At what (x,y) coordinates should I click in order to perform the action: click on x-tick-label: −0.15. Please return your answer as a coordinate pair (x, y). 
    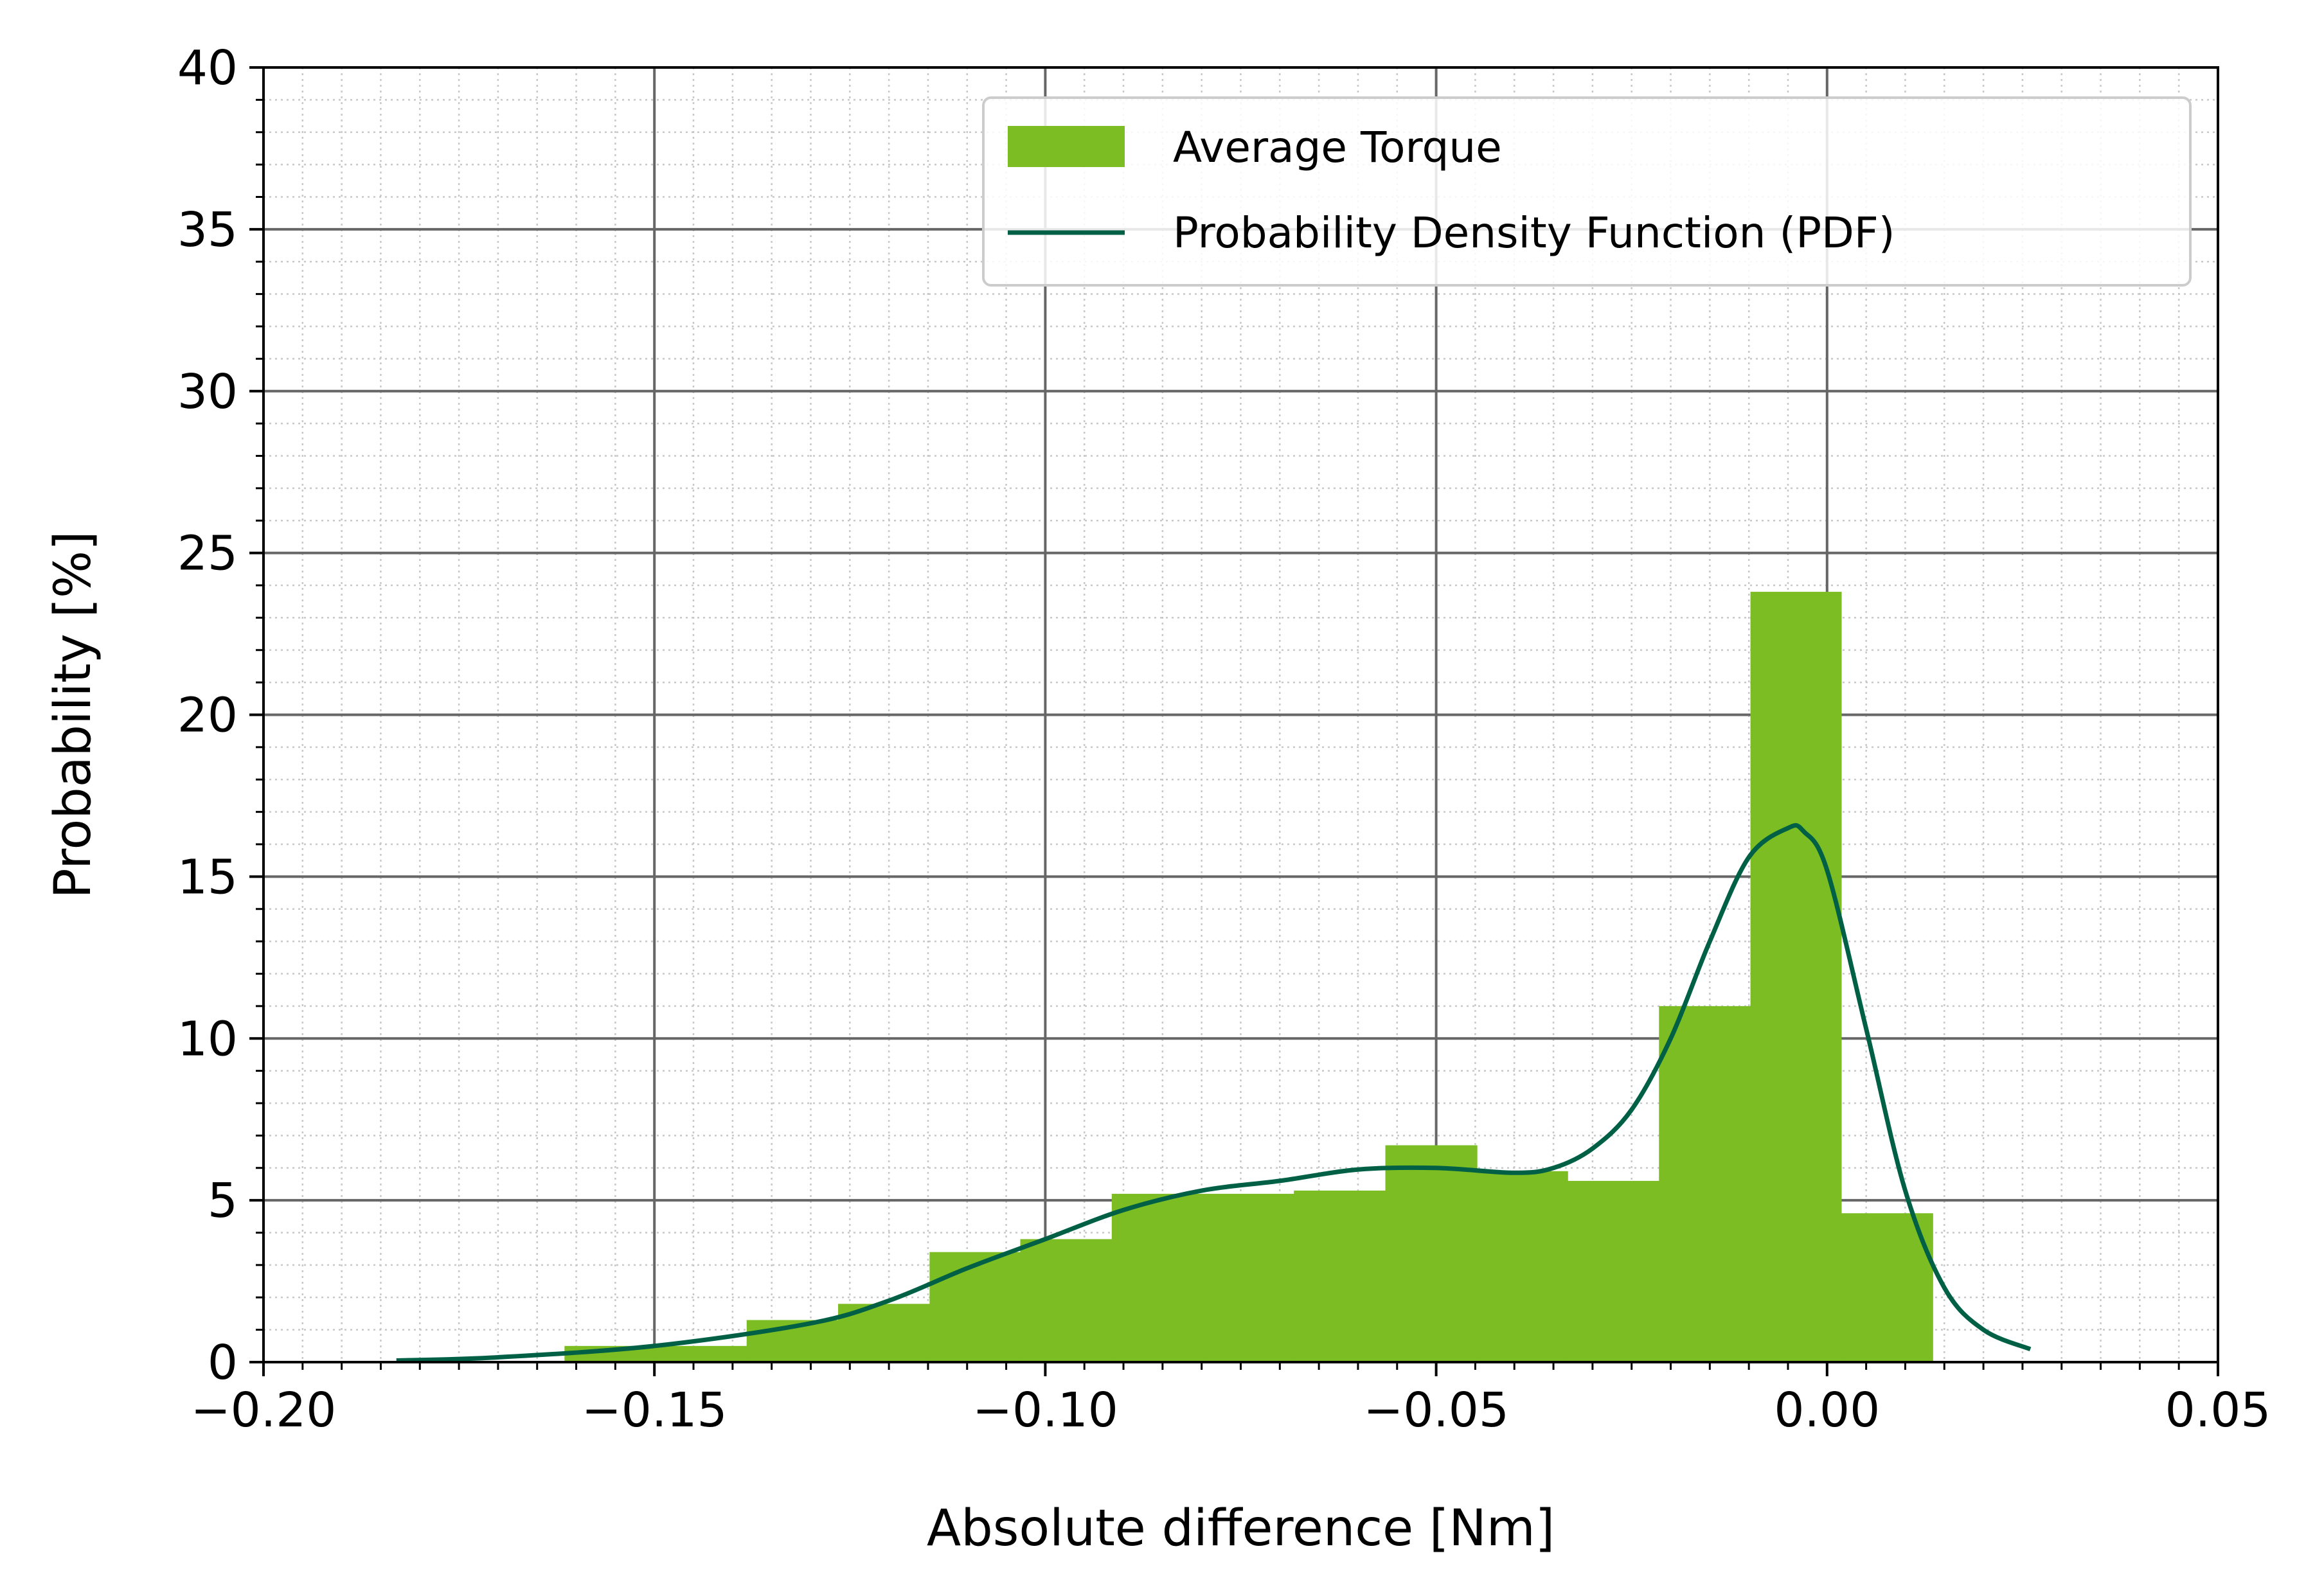
    Looking at the image, I should click on (655, 1411).